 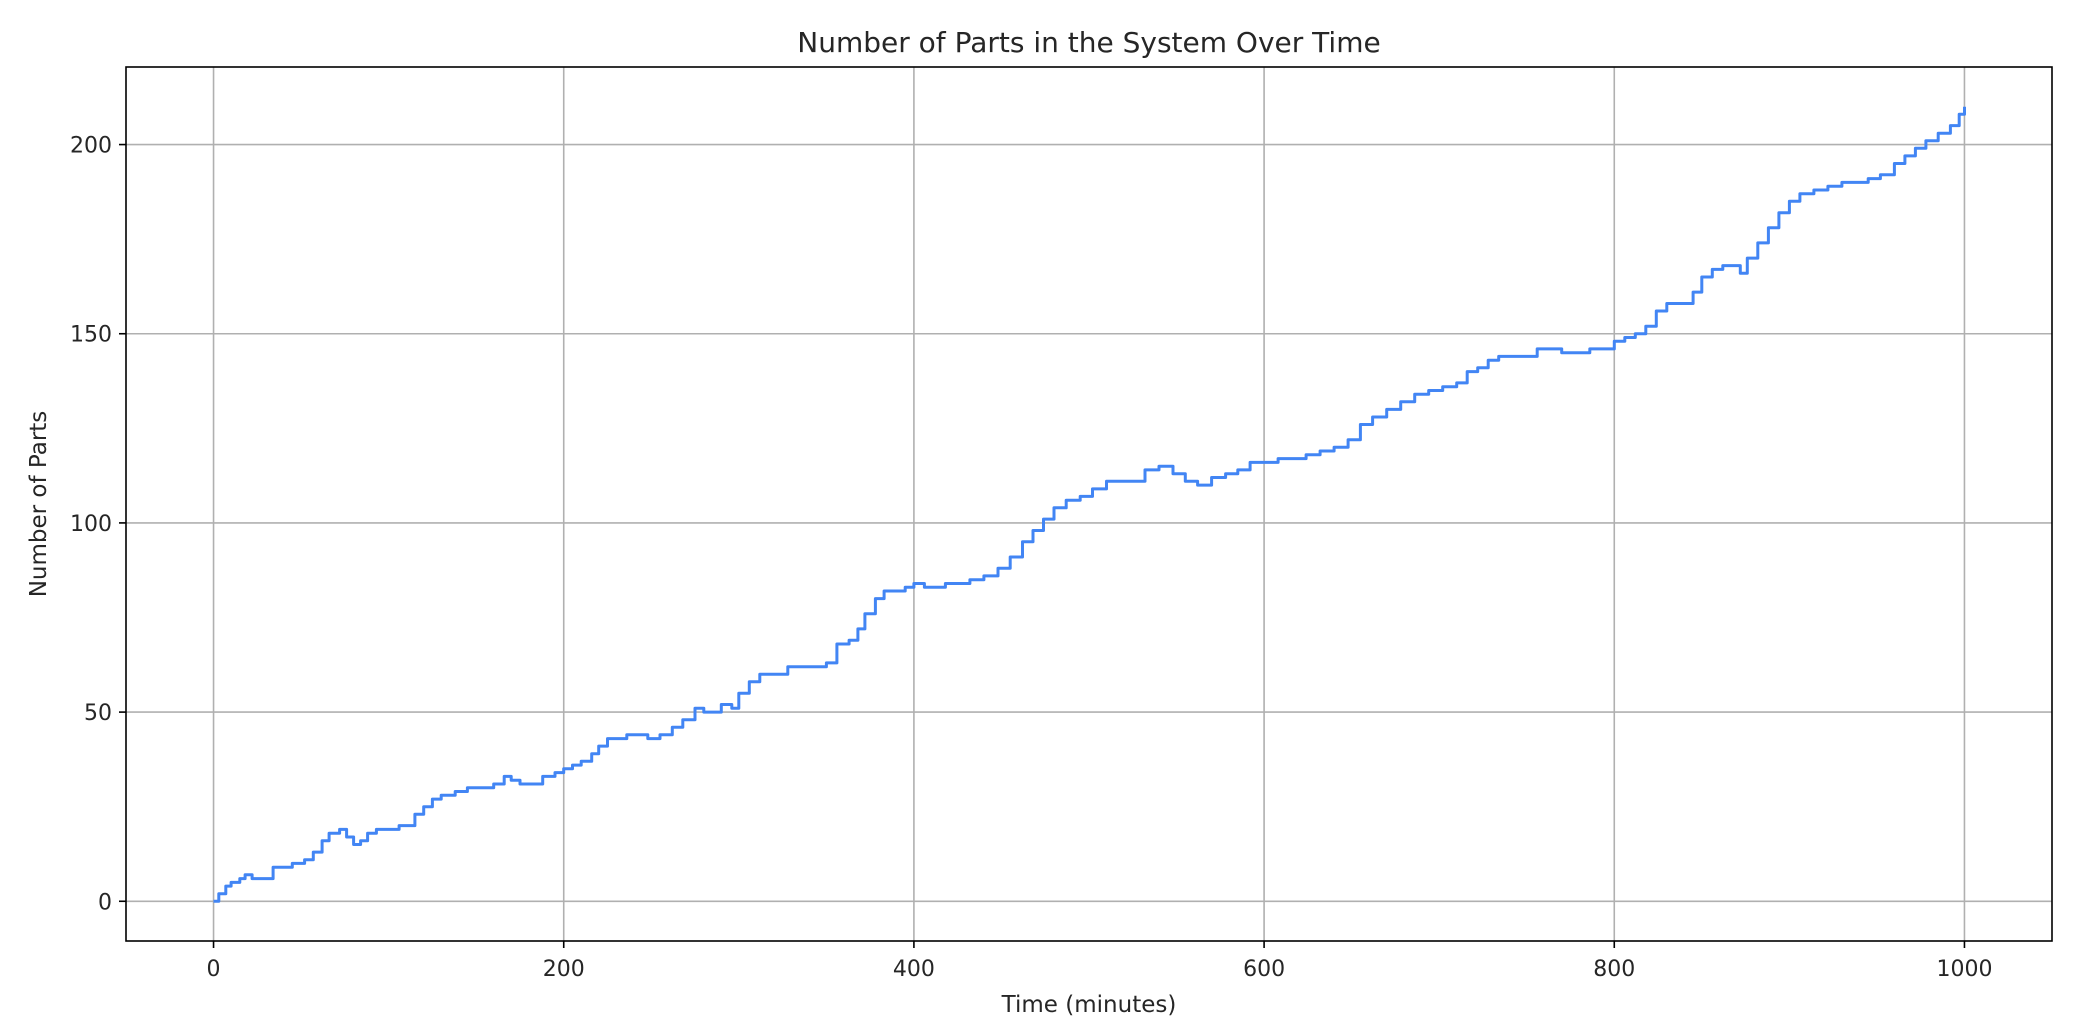 I want to click on x-axis-label: Time (minutes), so click(x=1089, y=1005).